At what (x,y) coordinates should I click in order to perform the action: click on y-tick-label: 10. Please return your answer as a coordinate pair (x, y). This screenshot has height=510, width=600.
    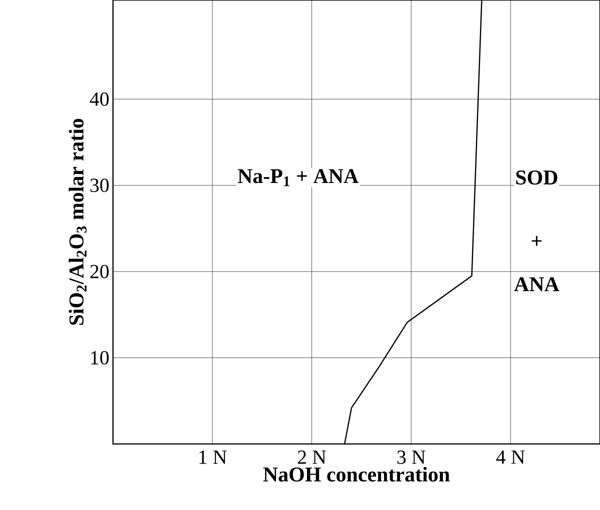
    Looking at the image, I should click on (100, 358).